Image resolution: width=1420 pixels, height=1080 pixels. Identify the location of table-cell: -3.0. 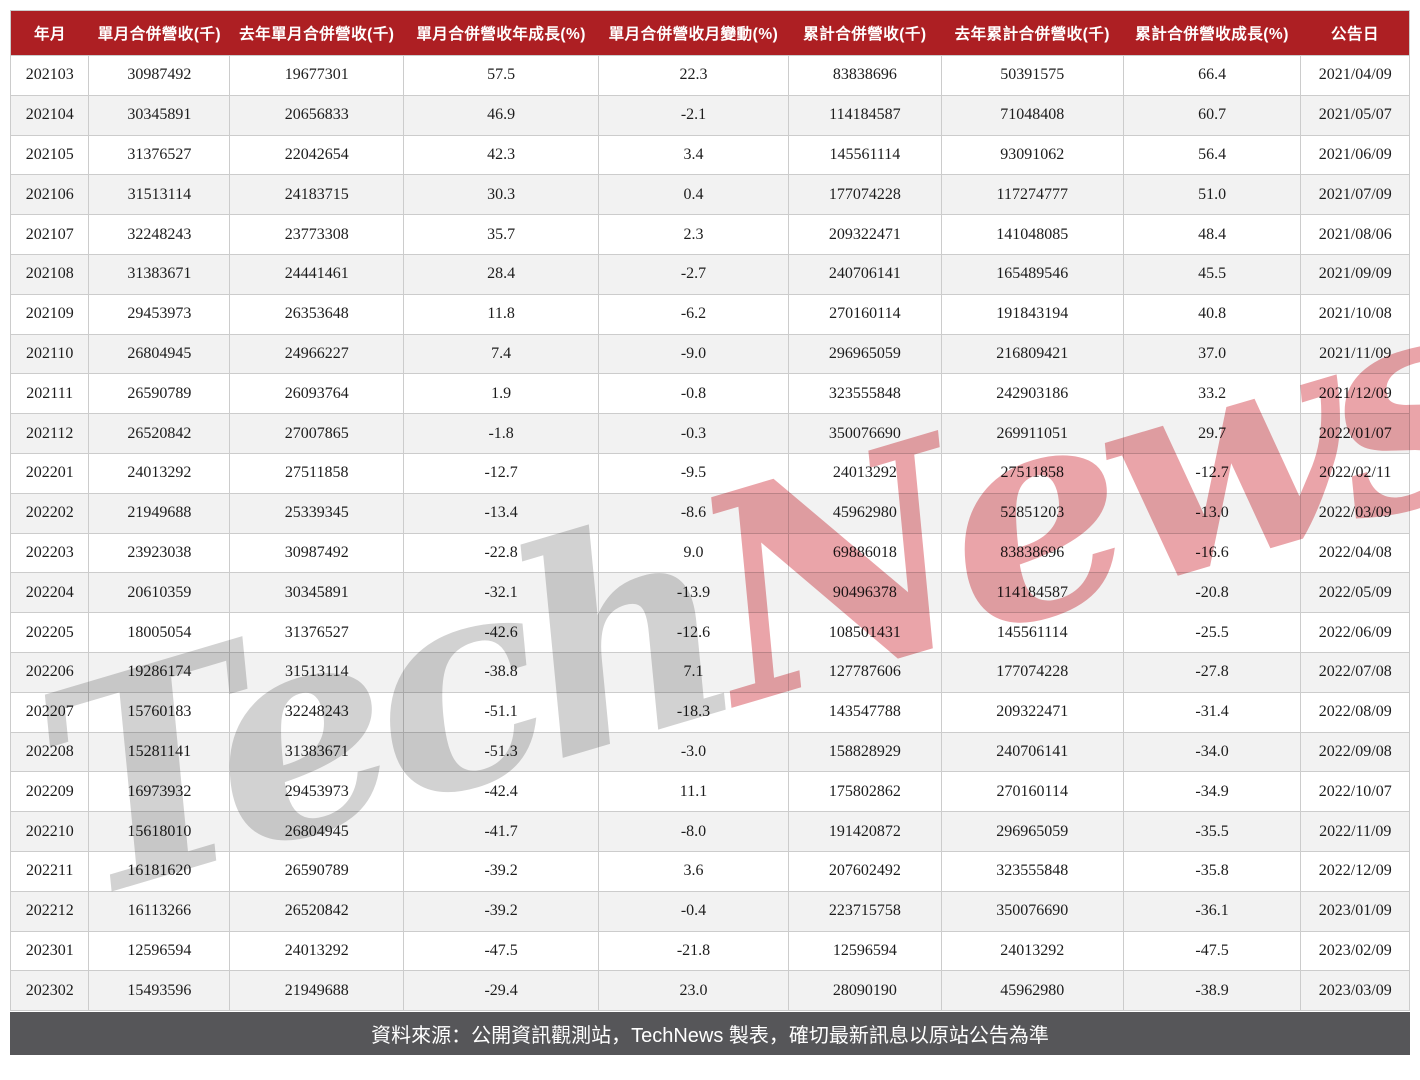
(693, 752).